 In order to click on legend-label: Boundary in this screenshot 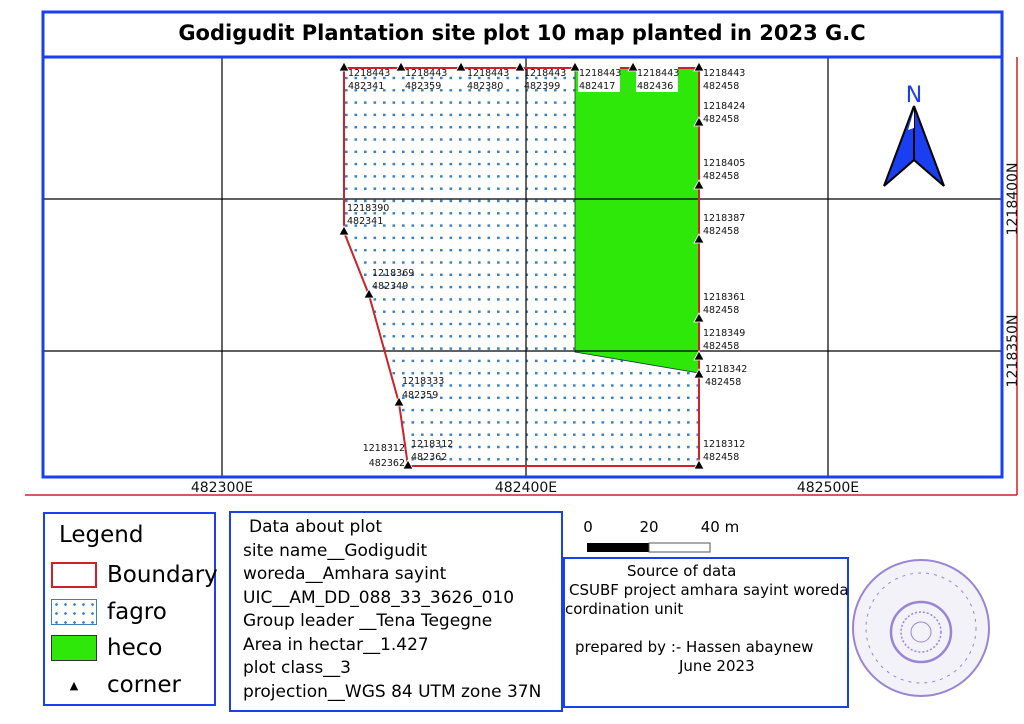, I will do `click(162, 575)`.